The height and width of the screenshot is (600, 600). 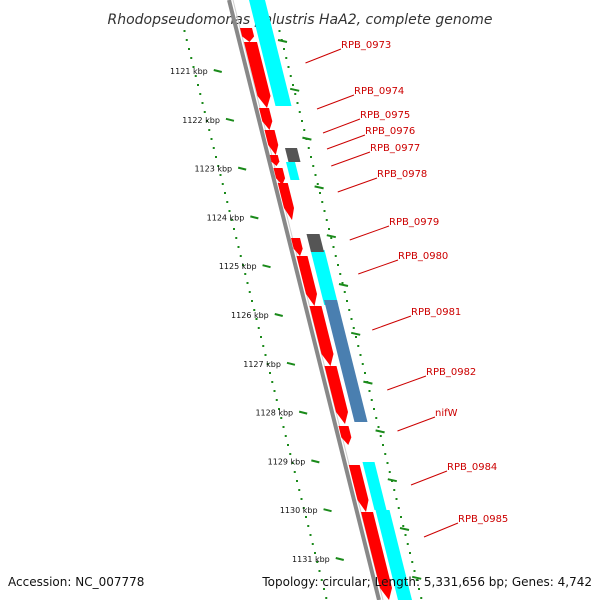 I want to click on gene-label: RPB_0973, so click(x=366, y=45).